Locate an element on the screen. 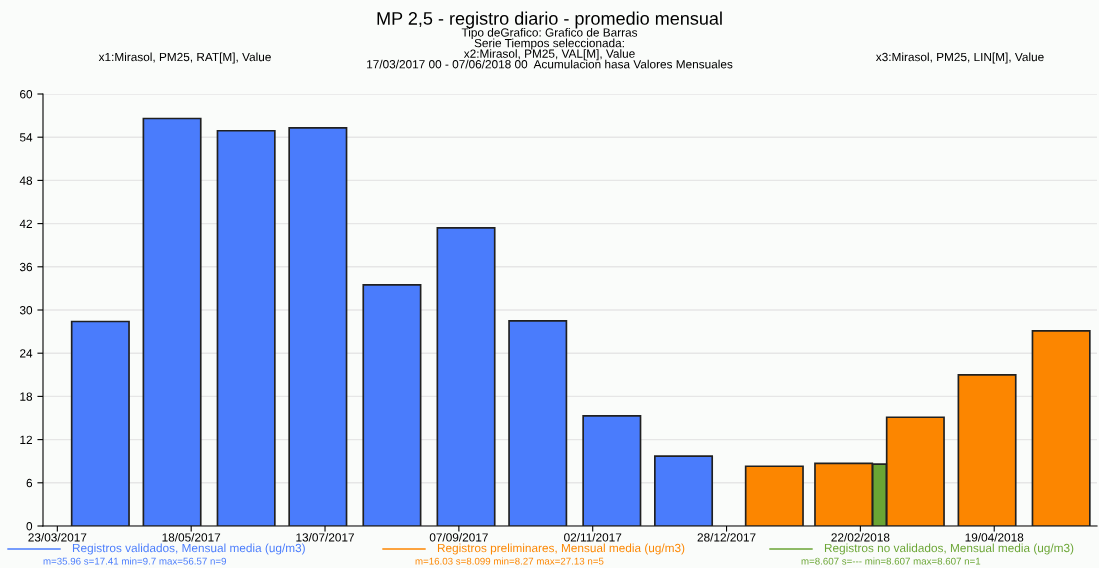 This screenshot has width=1099, height=568. legend-label: Registros no validados, Mensual media (ug/m3) is located at coordinates (949, 549).